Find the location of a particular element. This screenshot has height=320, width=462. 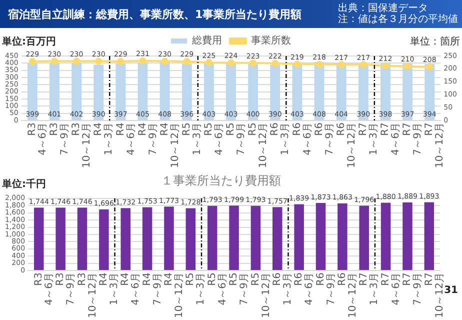

text: 注：値は各３月分の平均値 is located at coordinates (398, 19).